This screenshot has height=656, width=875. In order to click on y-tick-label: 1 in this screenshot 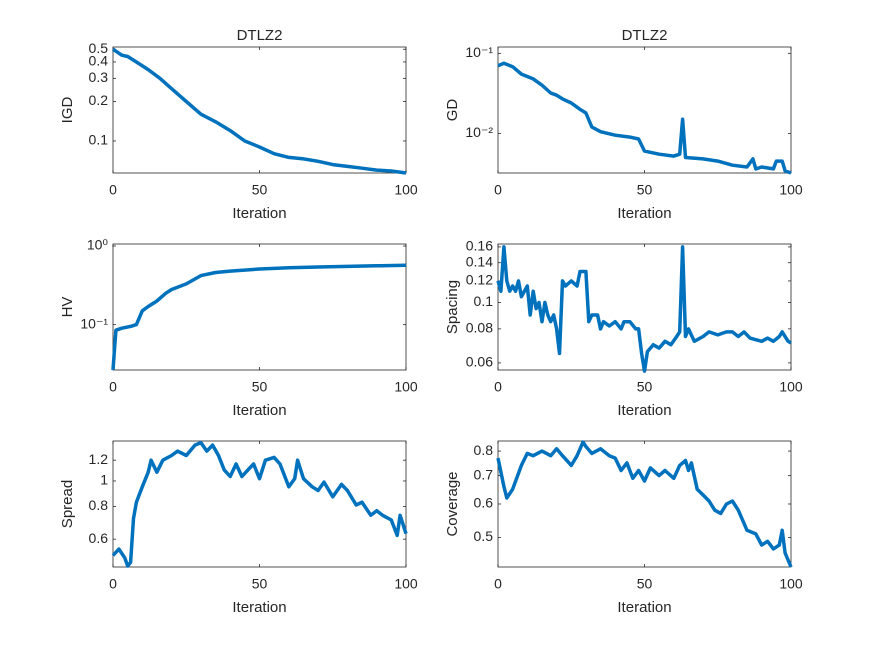, I will do `click(104, 480)`.